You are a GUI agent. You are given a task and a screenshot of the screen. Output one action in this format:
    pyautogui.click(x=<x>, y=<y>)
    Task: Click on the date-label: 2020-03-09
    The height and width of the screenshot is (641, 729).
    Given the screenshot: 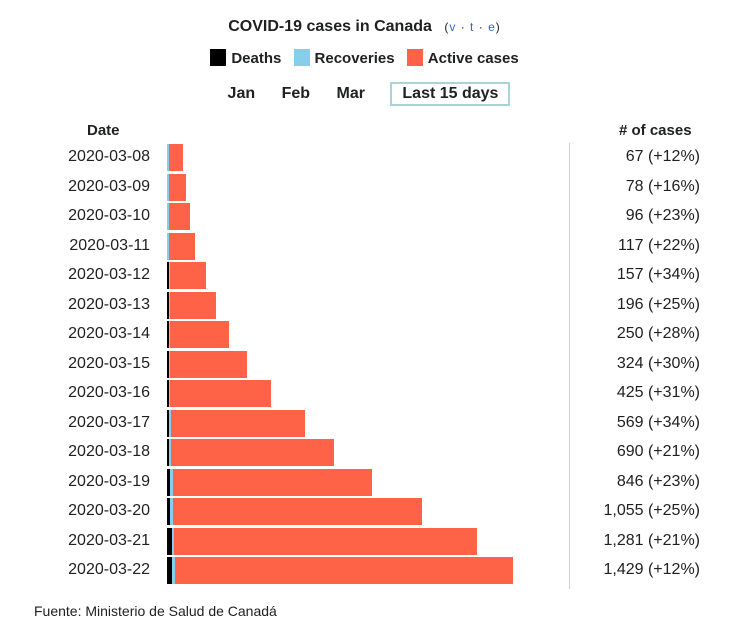 What is the action you would take?
    pyautogui.click(x=109, y=186)
    